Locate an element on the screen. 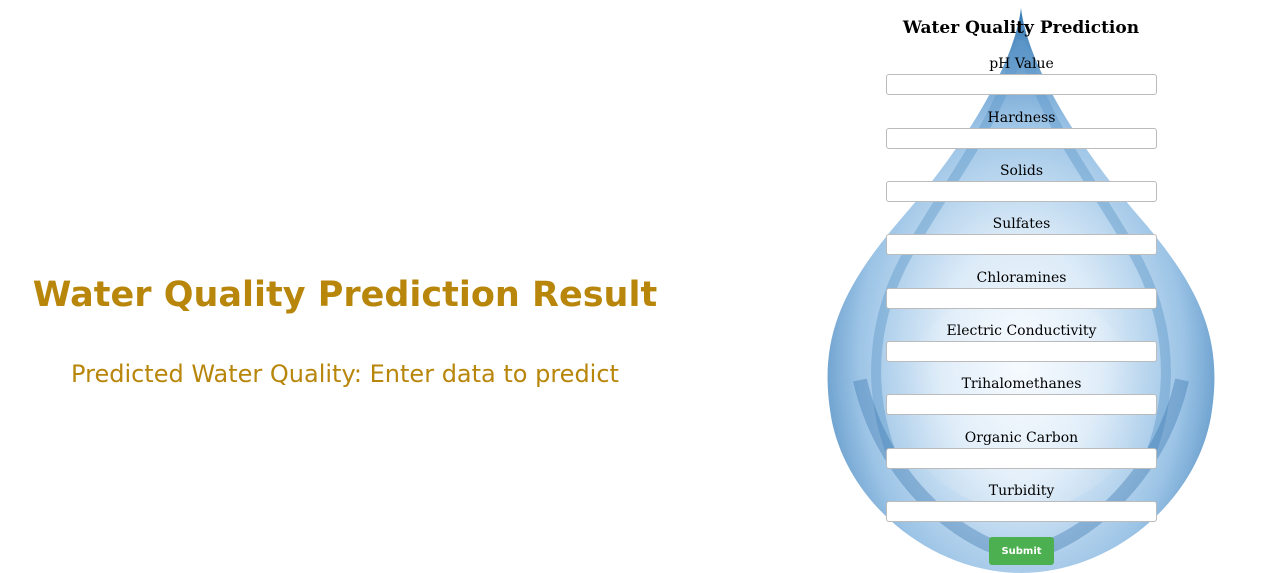  hardness-label: Hardness is located at coordinates (1021, 118).